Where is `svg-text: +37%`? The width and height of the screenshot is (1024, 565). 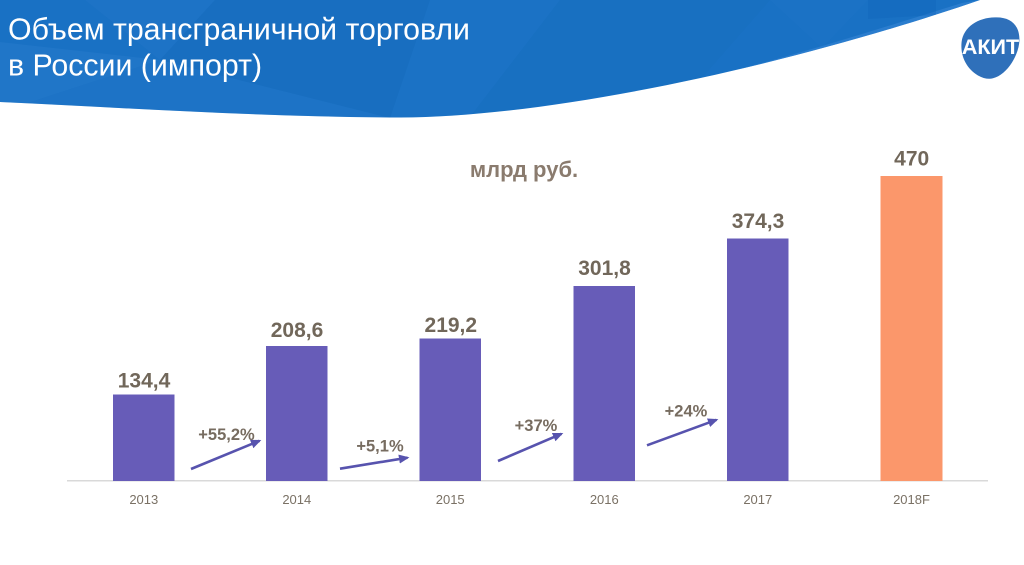
svg-text: +37% is located at coordinates (536, 426).